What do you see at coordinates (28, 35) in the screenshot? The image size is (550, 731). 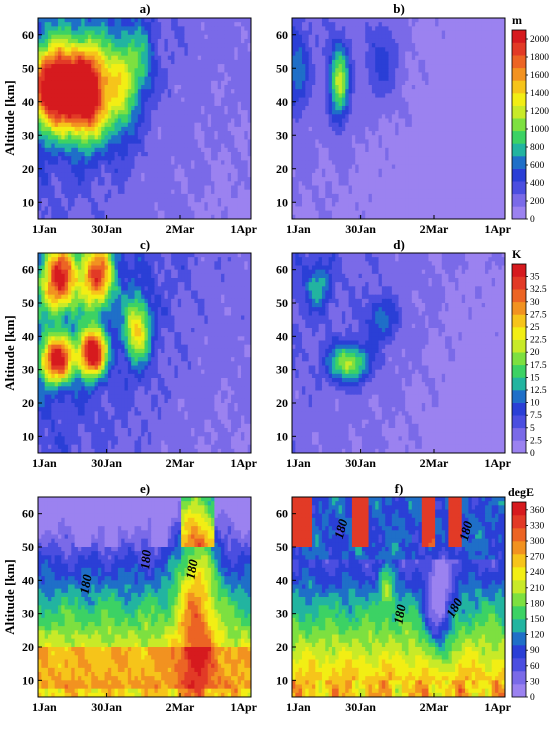 I see `y-tick-label: 60` at bounding box center [28, 35].